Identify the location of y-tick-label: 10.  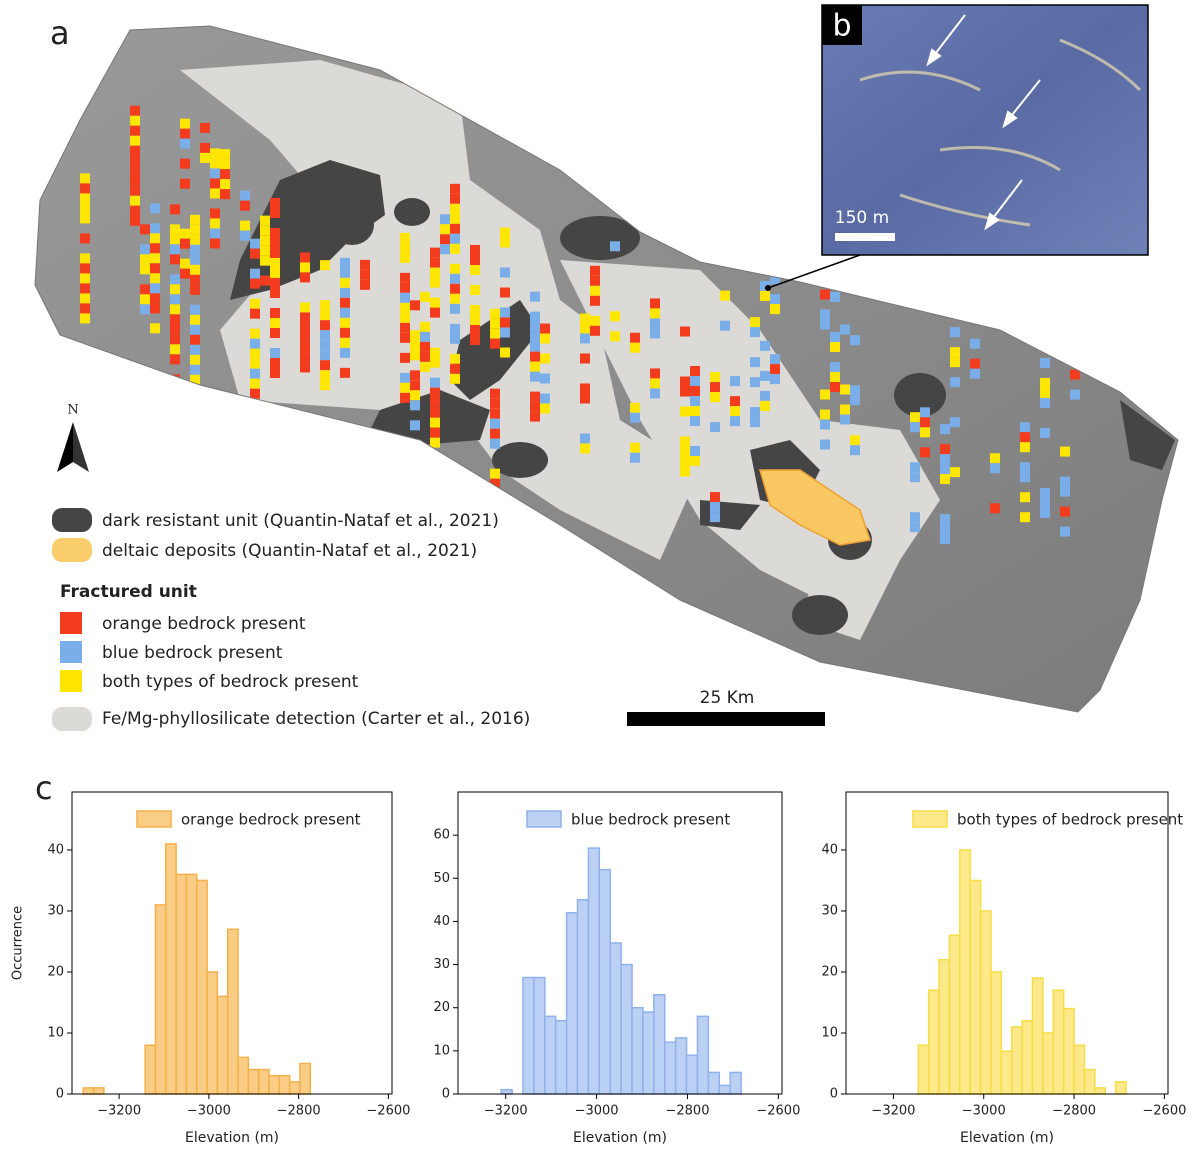
(55, 1032).